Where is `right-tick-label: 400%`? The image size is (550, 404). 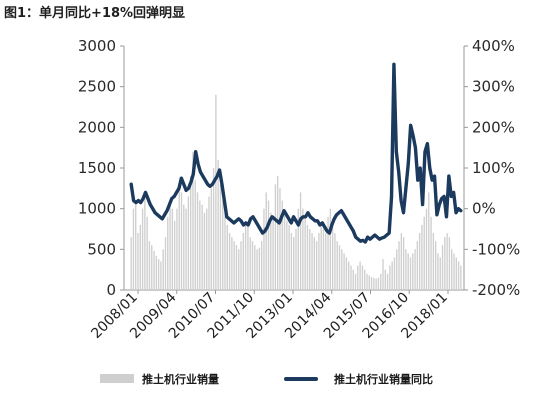 right-tick-label: 400% is located at coordinates (493, 46).